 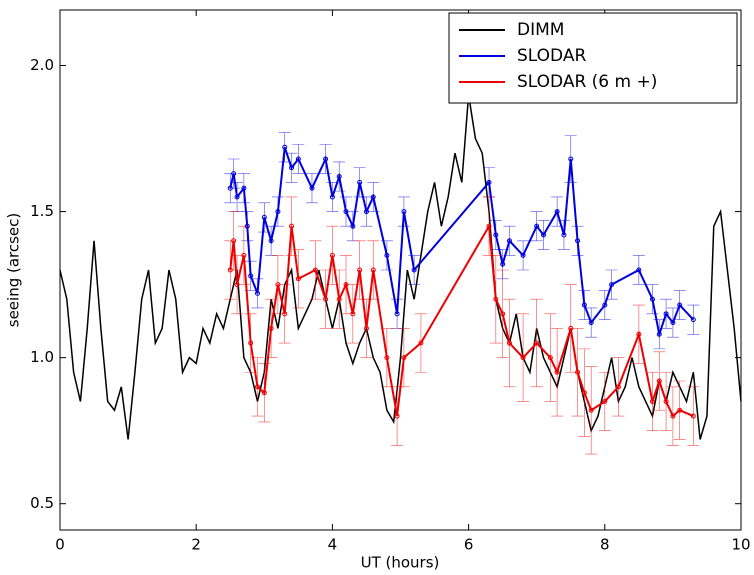 What do you see at coordinates (42, 357) in the screenshot?
I see `y-tick-label: 1.0` at bounding box center [42, 357].